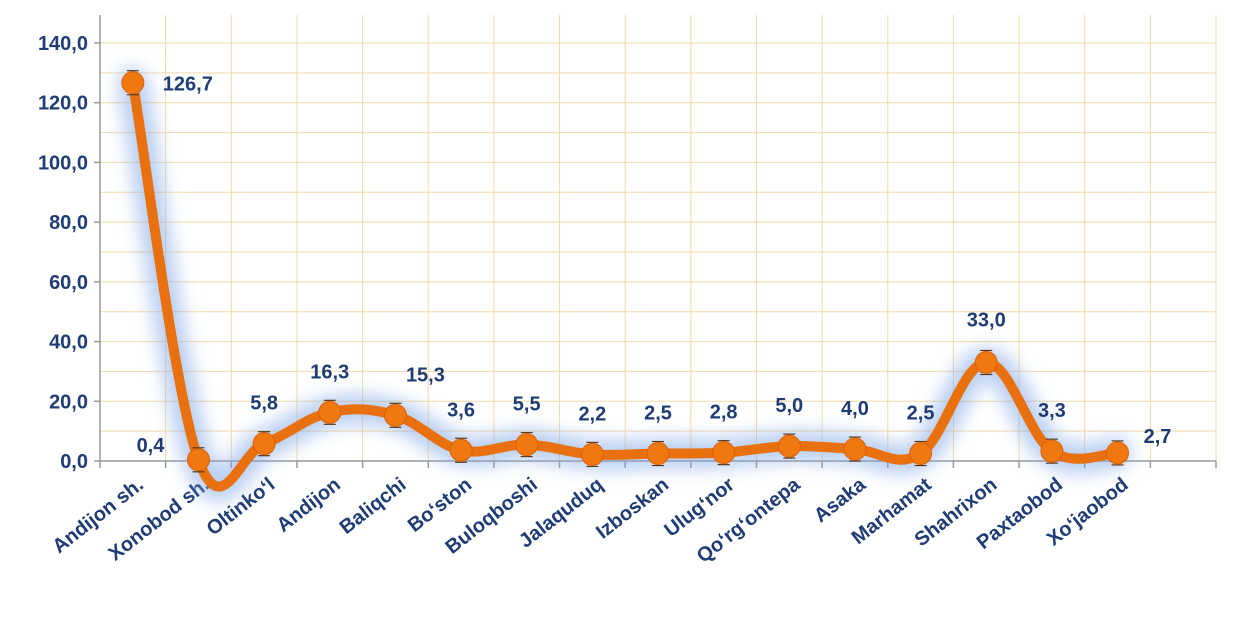 This screenshot has height=623, width=1243. What do you see at coordinates (461, 410) in the screenshot?
I see `data-label: 3,6` at bounding box center [461, 410].